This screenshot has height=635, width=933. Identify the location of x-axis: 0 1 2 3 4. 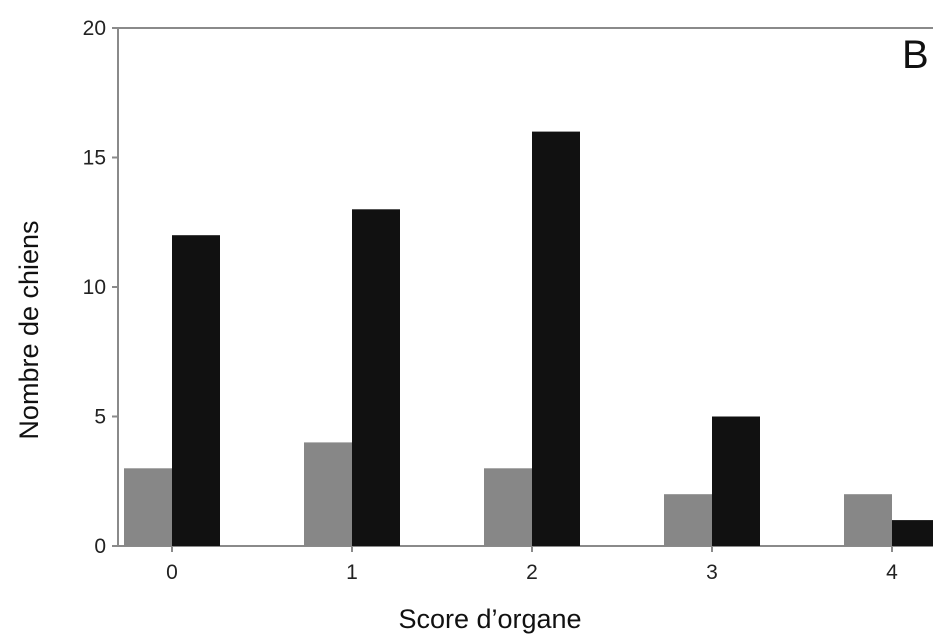
(532, 565).